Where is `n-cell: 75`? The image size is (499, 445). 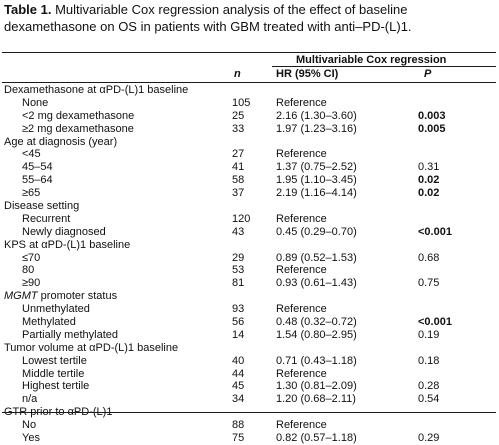
n-cell: 75 is located at coordinates (238, 438).